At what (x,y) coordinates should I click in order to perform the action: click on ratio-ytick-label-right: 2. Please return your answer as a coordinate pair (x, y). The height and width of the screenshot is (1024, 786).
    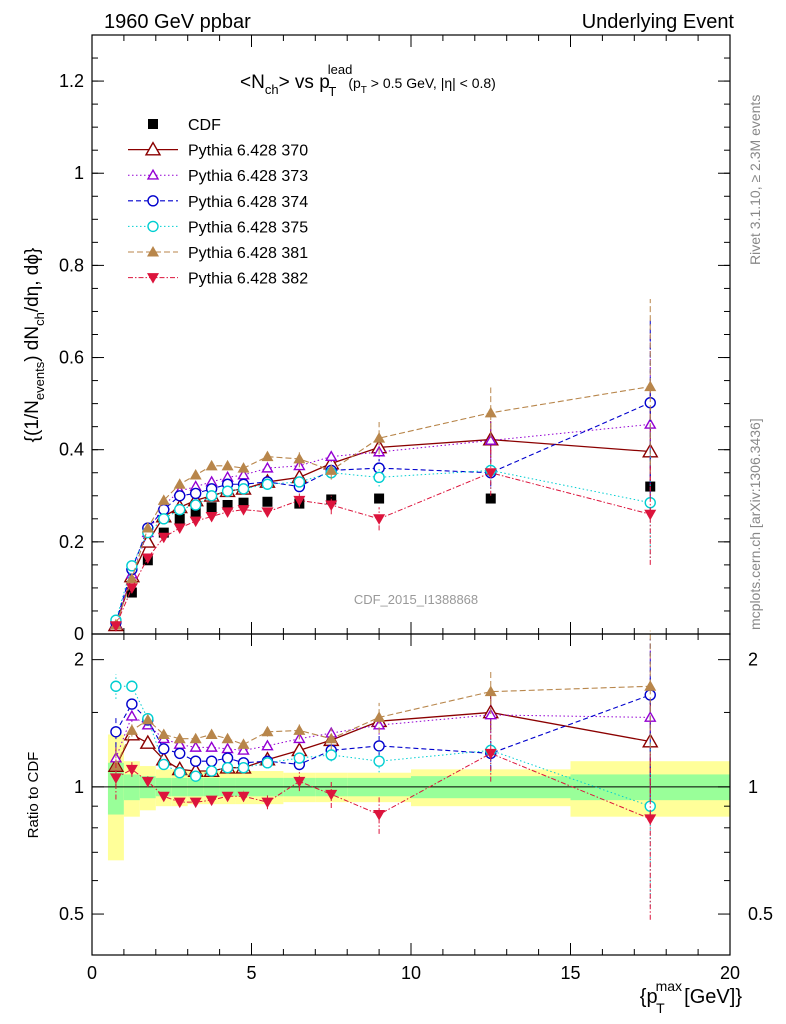
    Looking at the image, I should click on (753, 660).